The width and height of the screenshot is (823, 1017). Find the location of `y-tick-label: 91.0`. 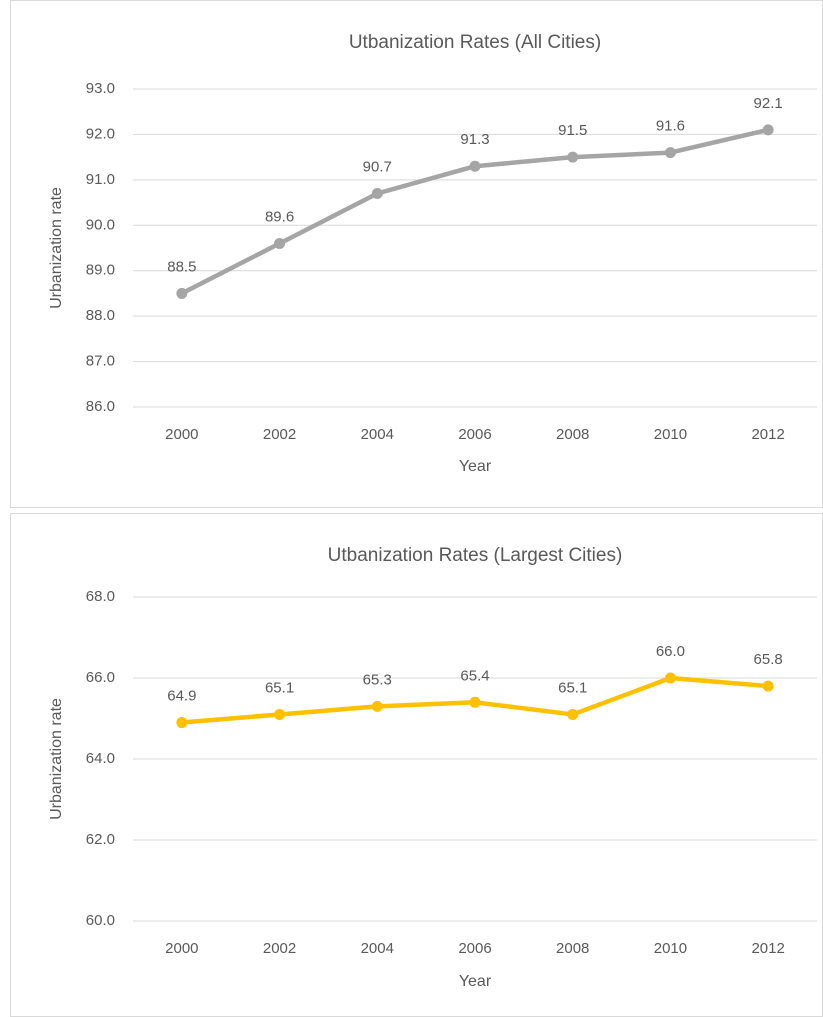

y-tick-label: 91.0 is located at coordinates (100, 179).